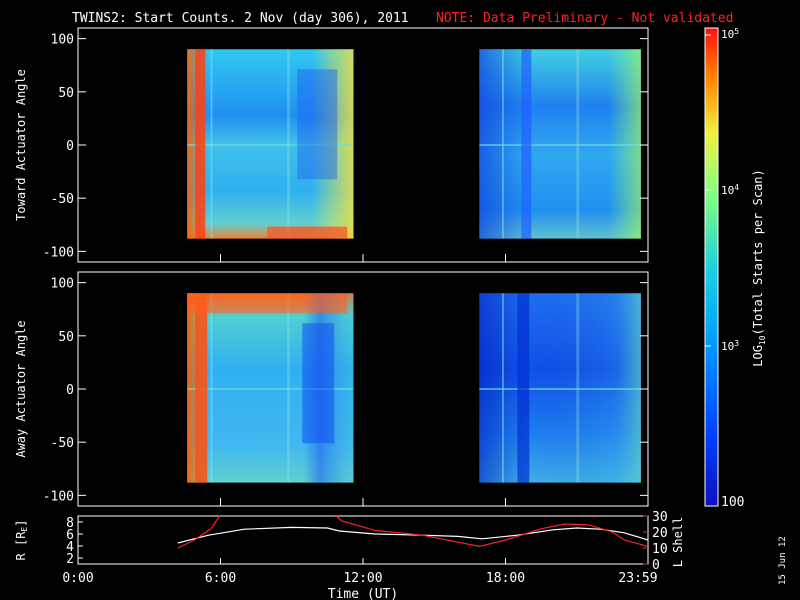 The width and height of the screenshot is (800, 600). What do you see at coordinates (362, 578) in the screenshot?
I see `orbit-xtick-label-2: 12:00` at bounding box center [362, 578].